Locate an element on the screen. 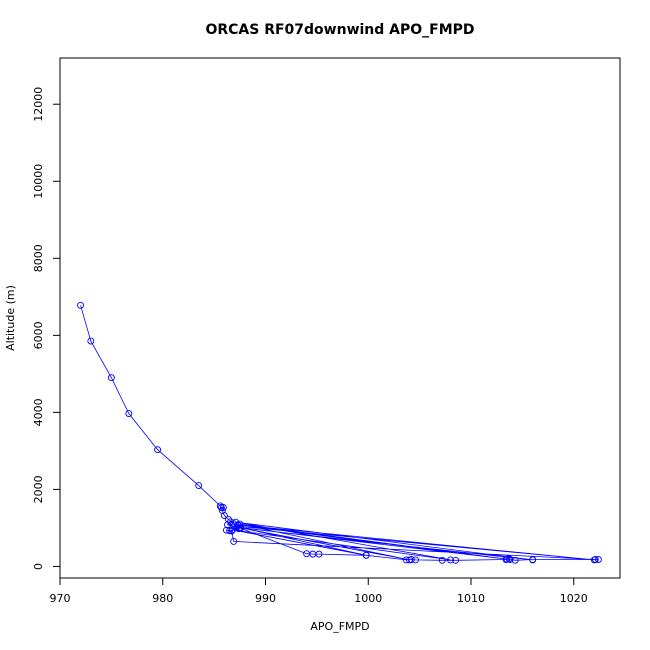 The image size is (650, 650). y-tick-label: 4000 is located at coordinates (38, 412).